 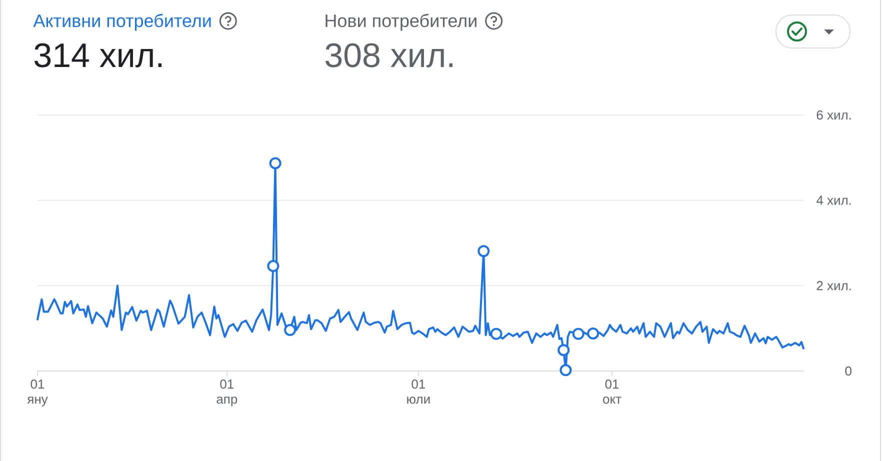 What do you see at coordinates (37, 393) in the screenshot?
I see `x-tick-label: 01 яну` at bounding box center [37, 393].